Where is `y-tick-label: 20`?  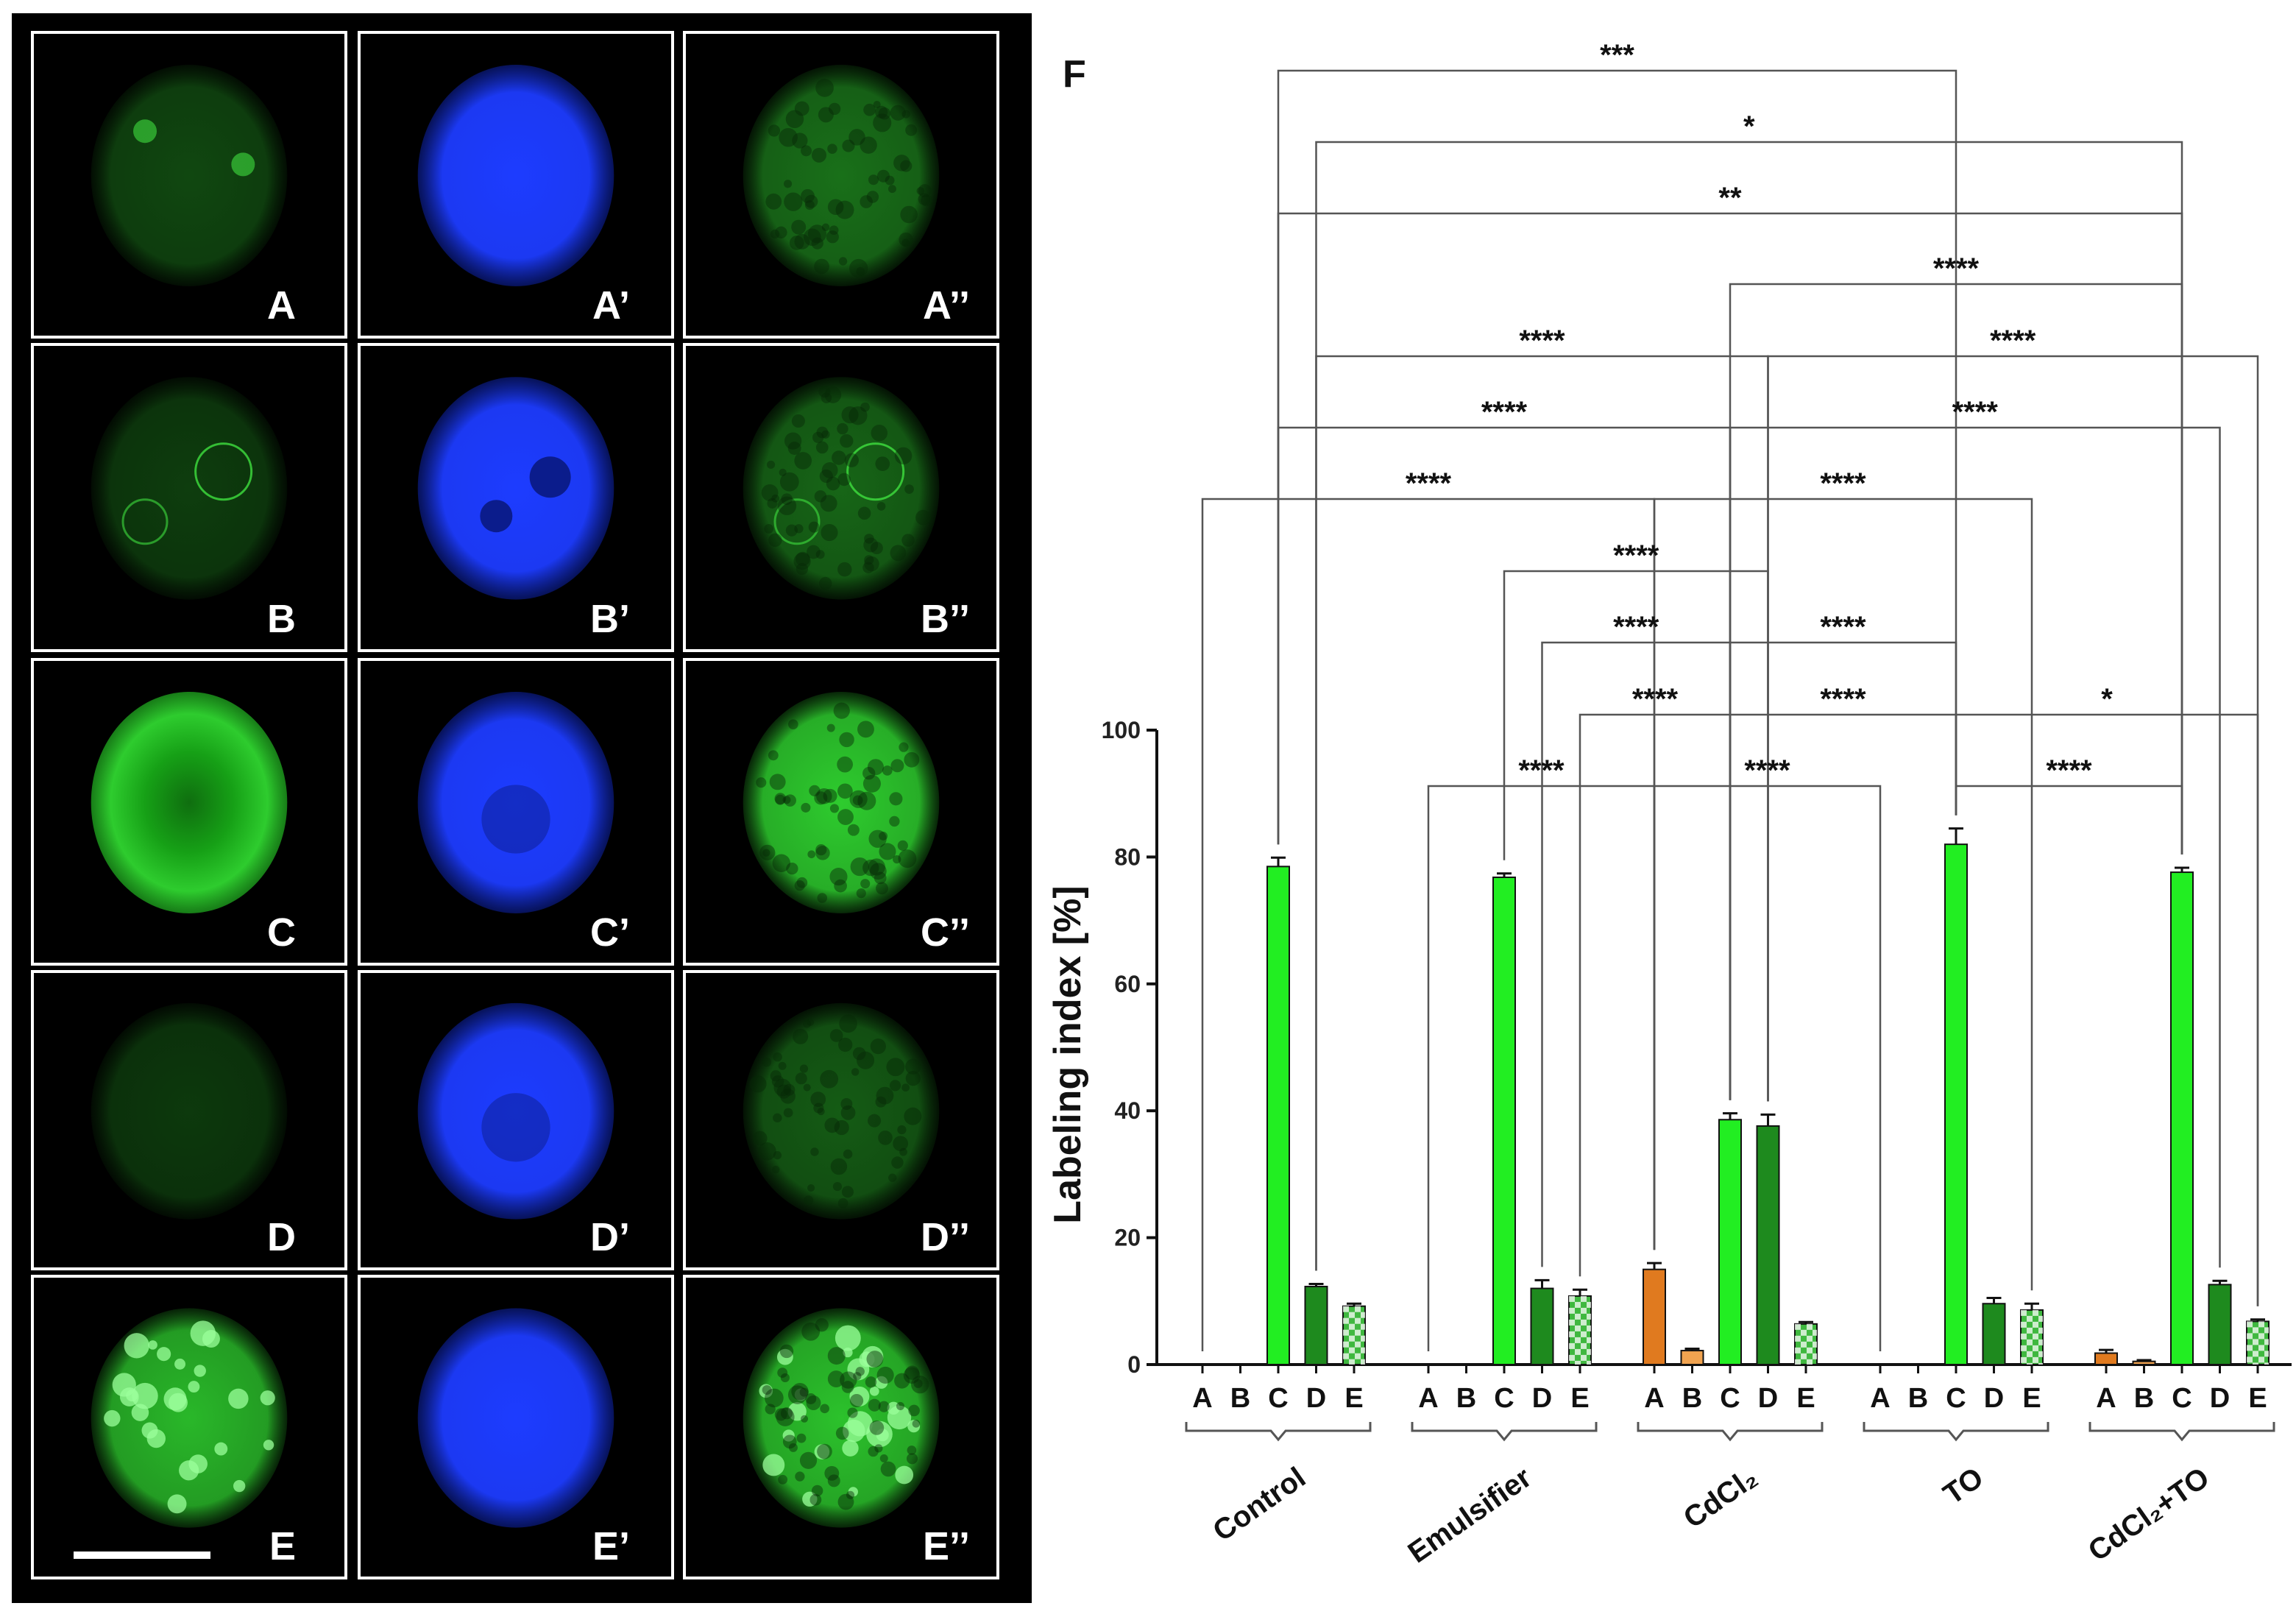
y-tick-label: 20 is located at coordinates (1127, 1238).